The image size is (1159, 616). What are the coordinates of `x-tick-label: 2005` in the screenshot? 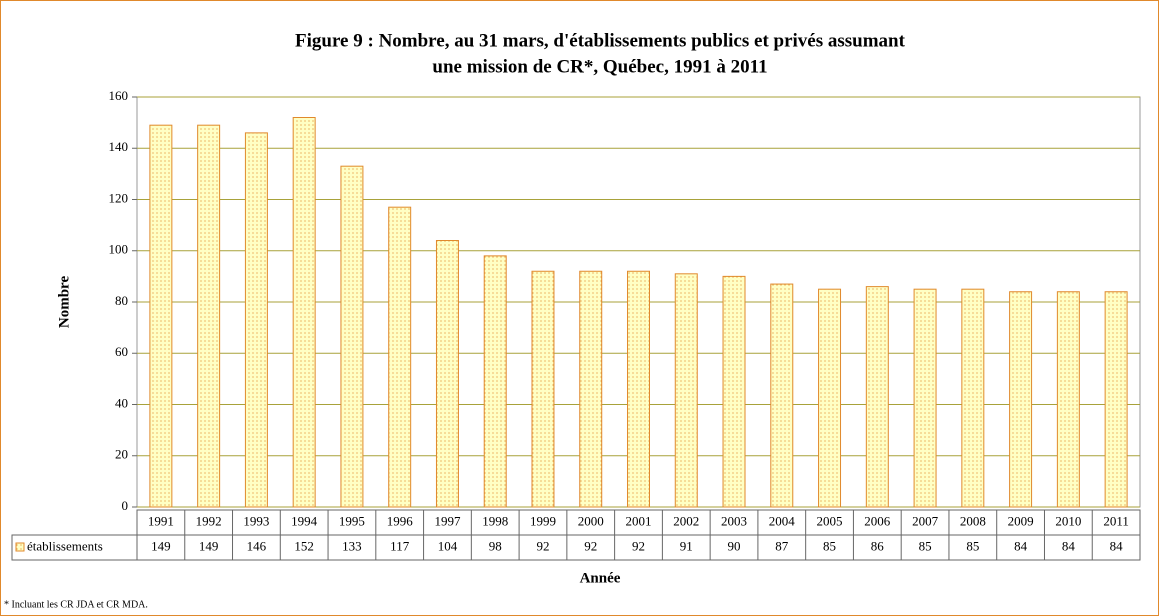 It's located at (830, 520).